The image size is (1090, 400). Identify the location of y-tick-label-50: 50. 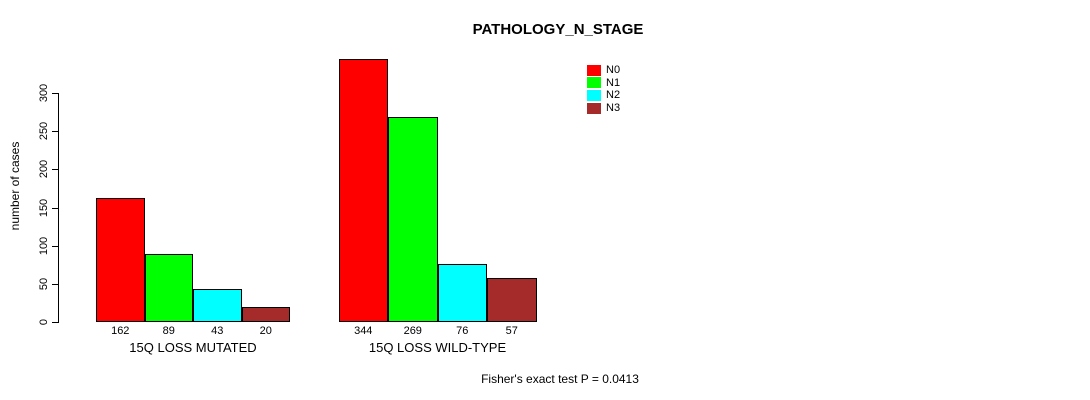
(44, 283).